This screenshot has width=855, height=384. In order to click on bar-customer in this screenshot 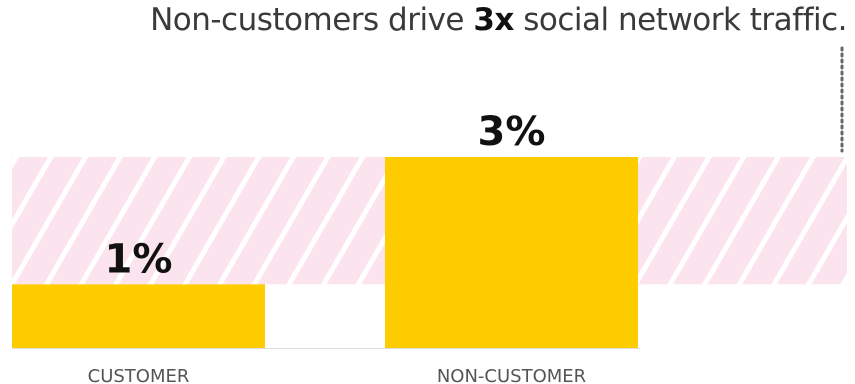, I will do `click(138, 316)`.